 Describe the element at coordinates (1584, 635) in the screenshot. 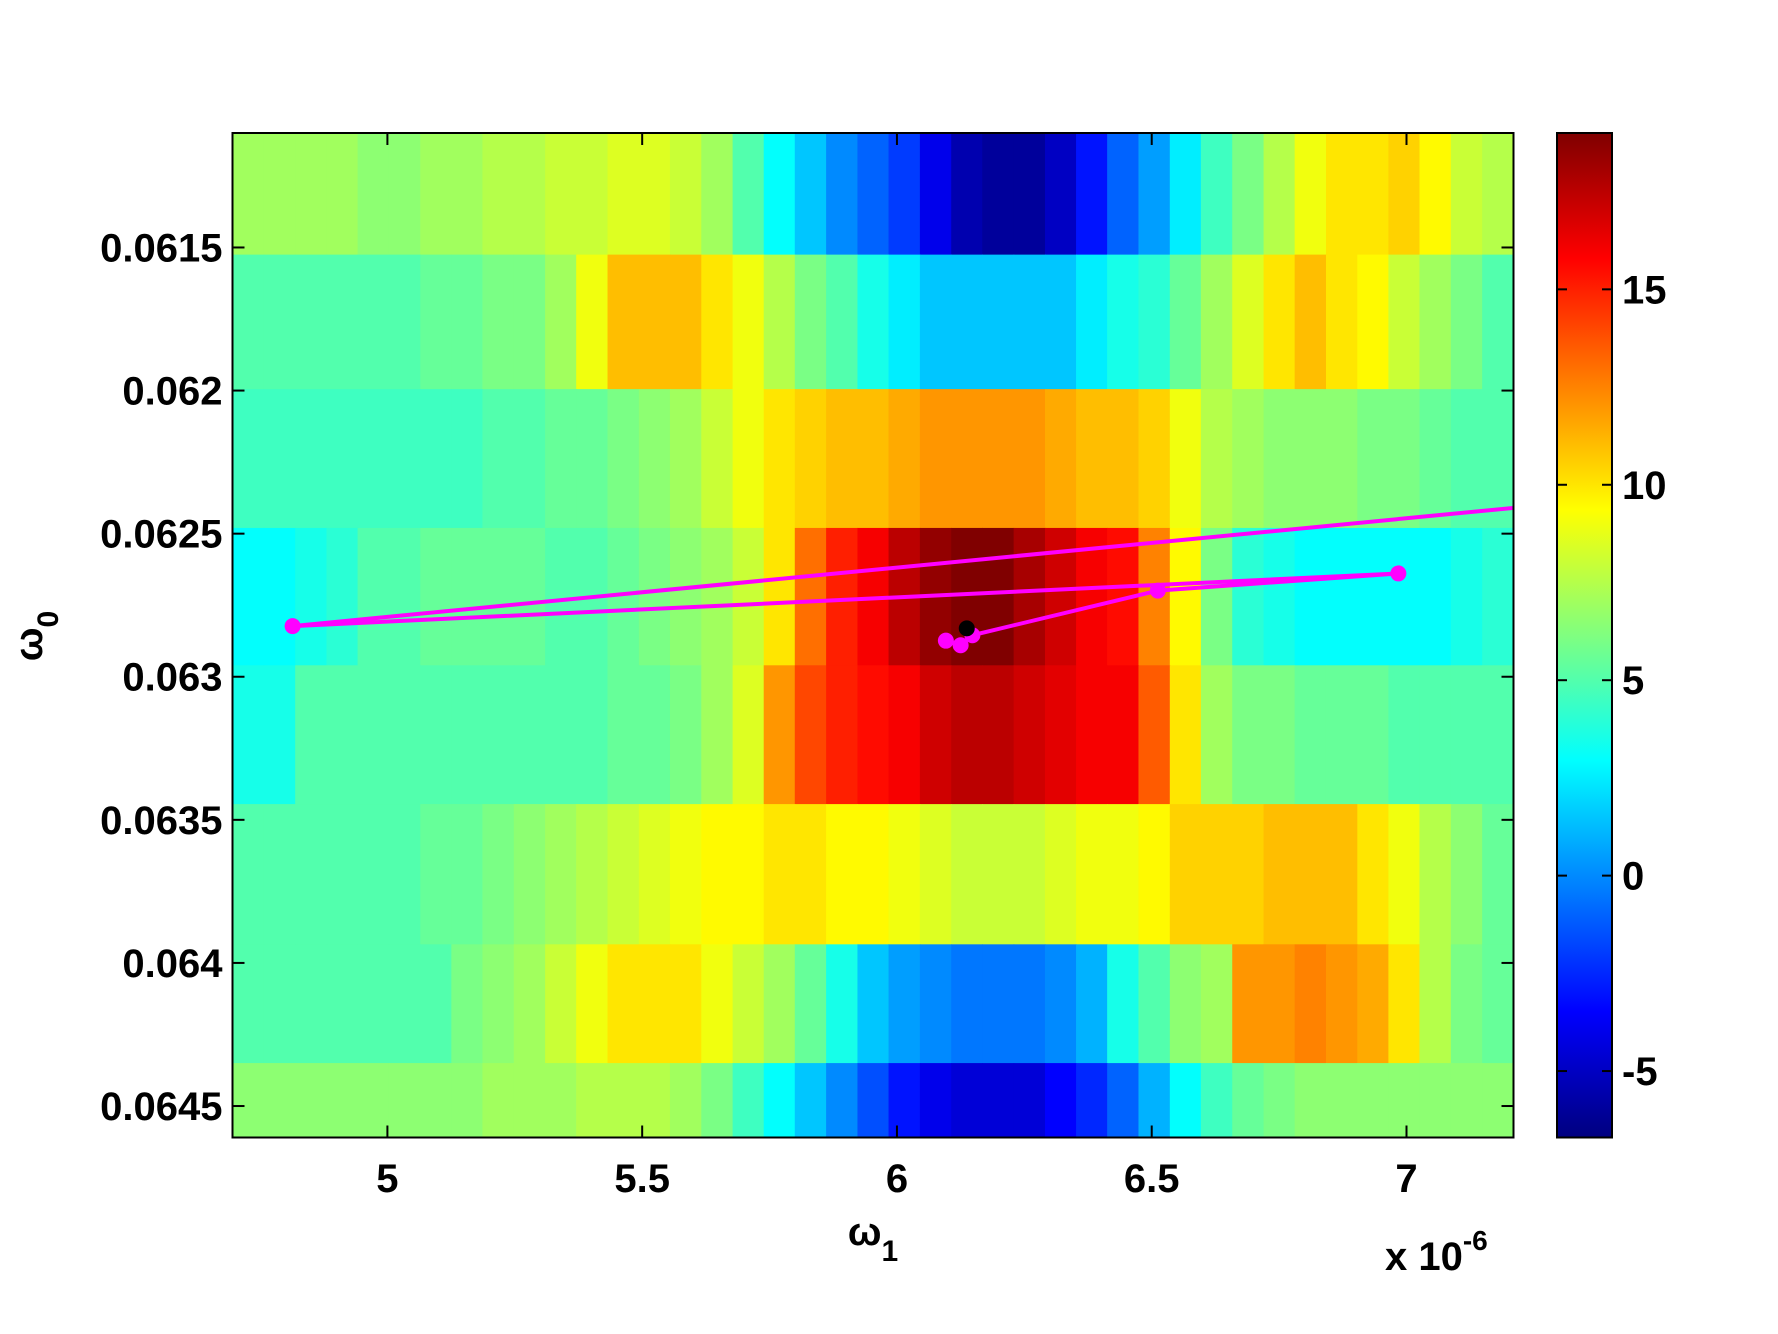

I see `colorbar` at that location.